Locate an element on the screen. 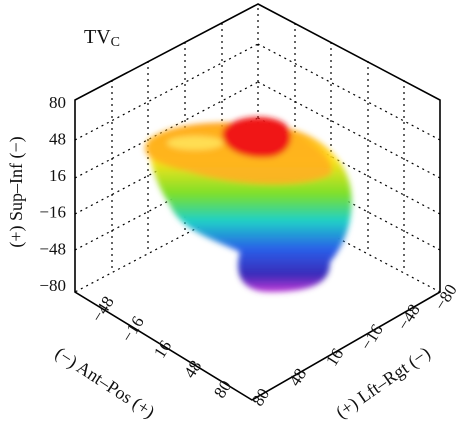 The width and height of the screenshot is (474, 424). axis-label: (+) Lft–Rgt (−) is located at coordinates (383, 383).